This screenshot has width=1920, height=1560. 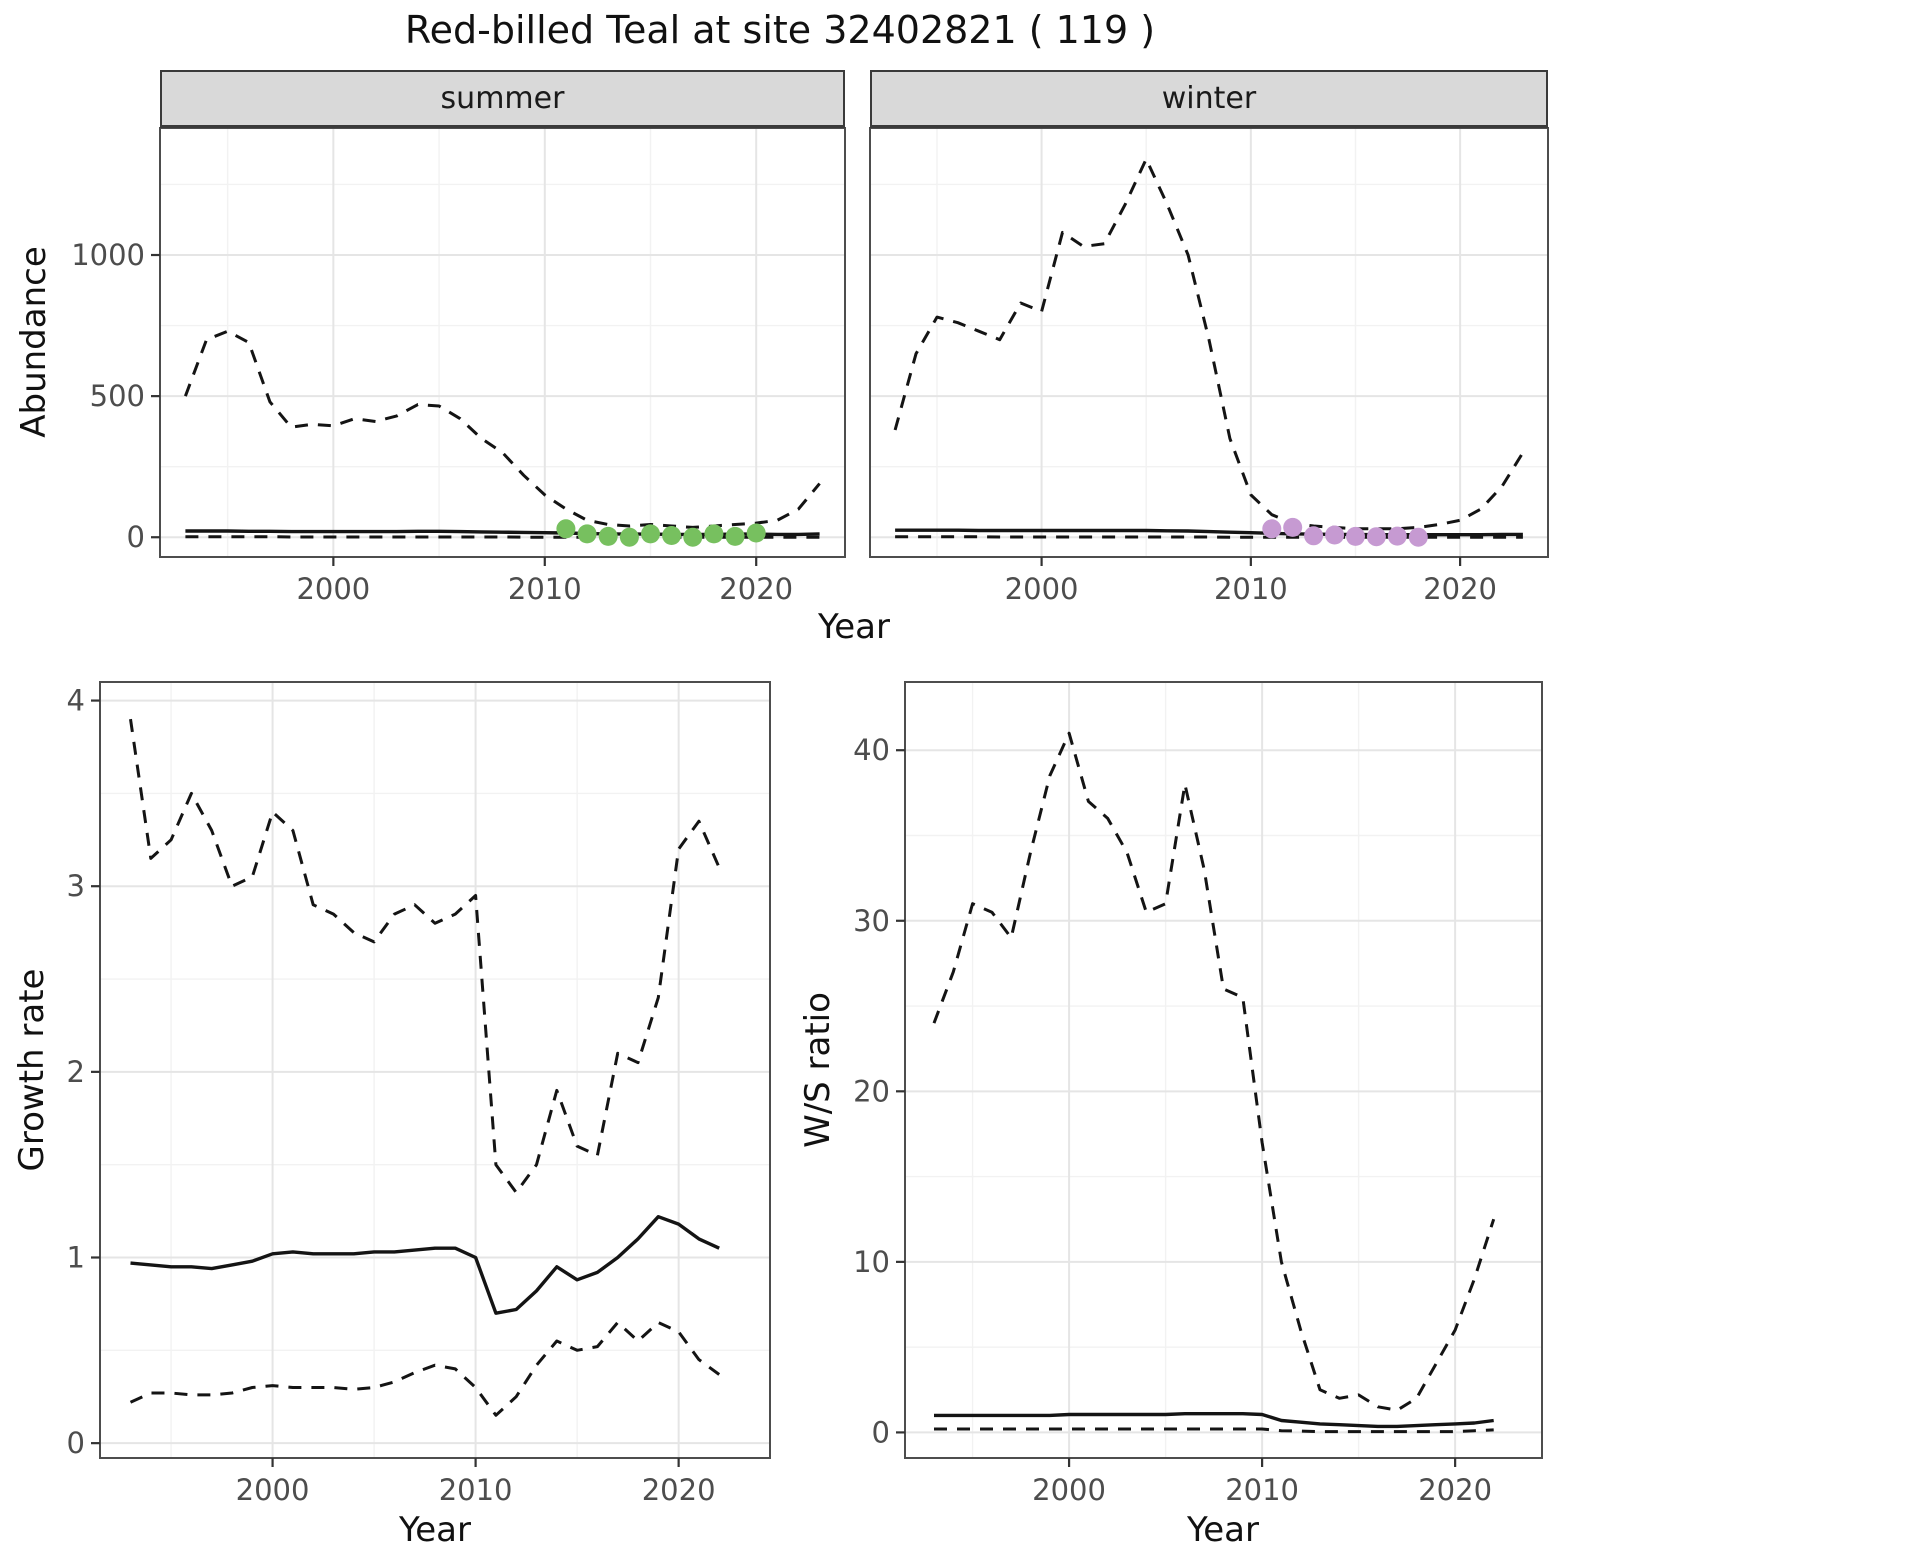 What do you see at coordinates (780, 30) in the screenshot?
I see `figure-title: Red-billed Teal at site 32402821 ( 119 )` at bounding box center [780, 30].